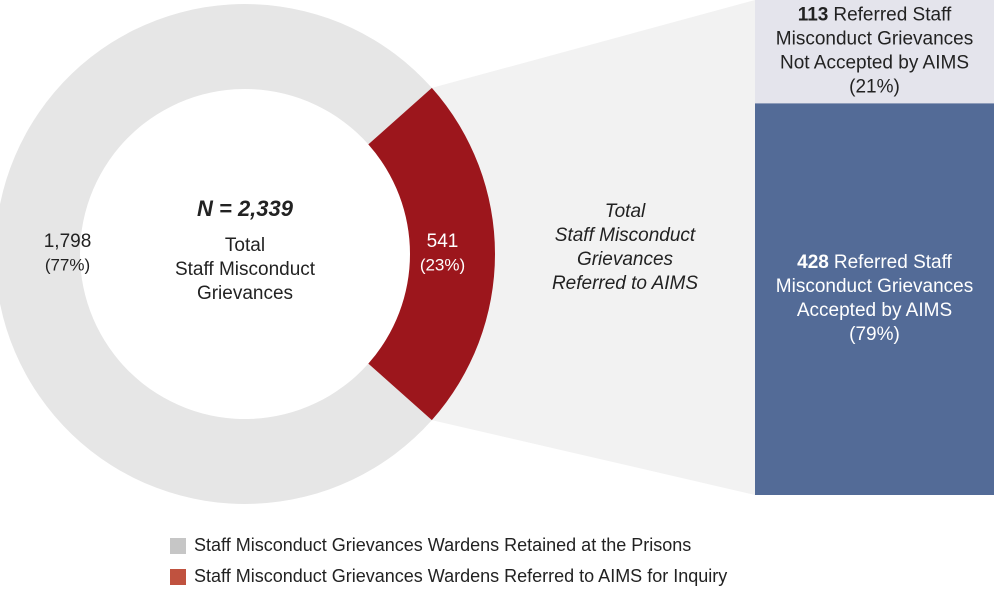  Describe the element at coordinates (442, 264) in the screenshot. I see `percent-label: (23%)` at that location.